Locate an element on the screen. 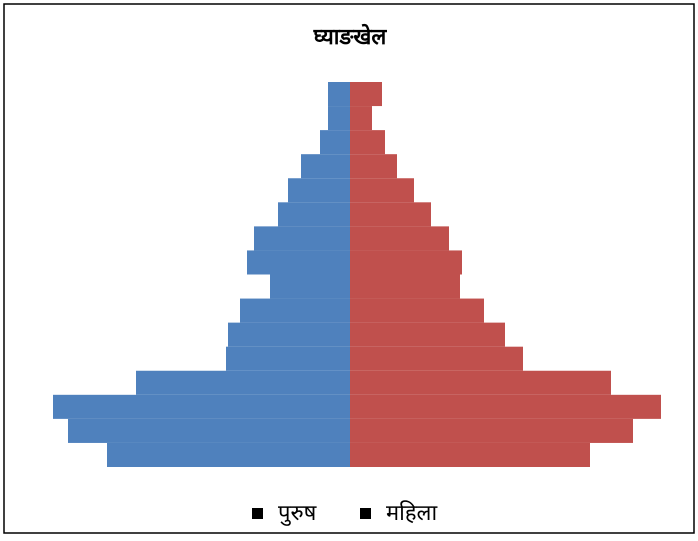 Image resolution: width=698 pixels, height=541 pixels. chart-title: घ्याङखेल is located at coordinates (350, 36).